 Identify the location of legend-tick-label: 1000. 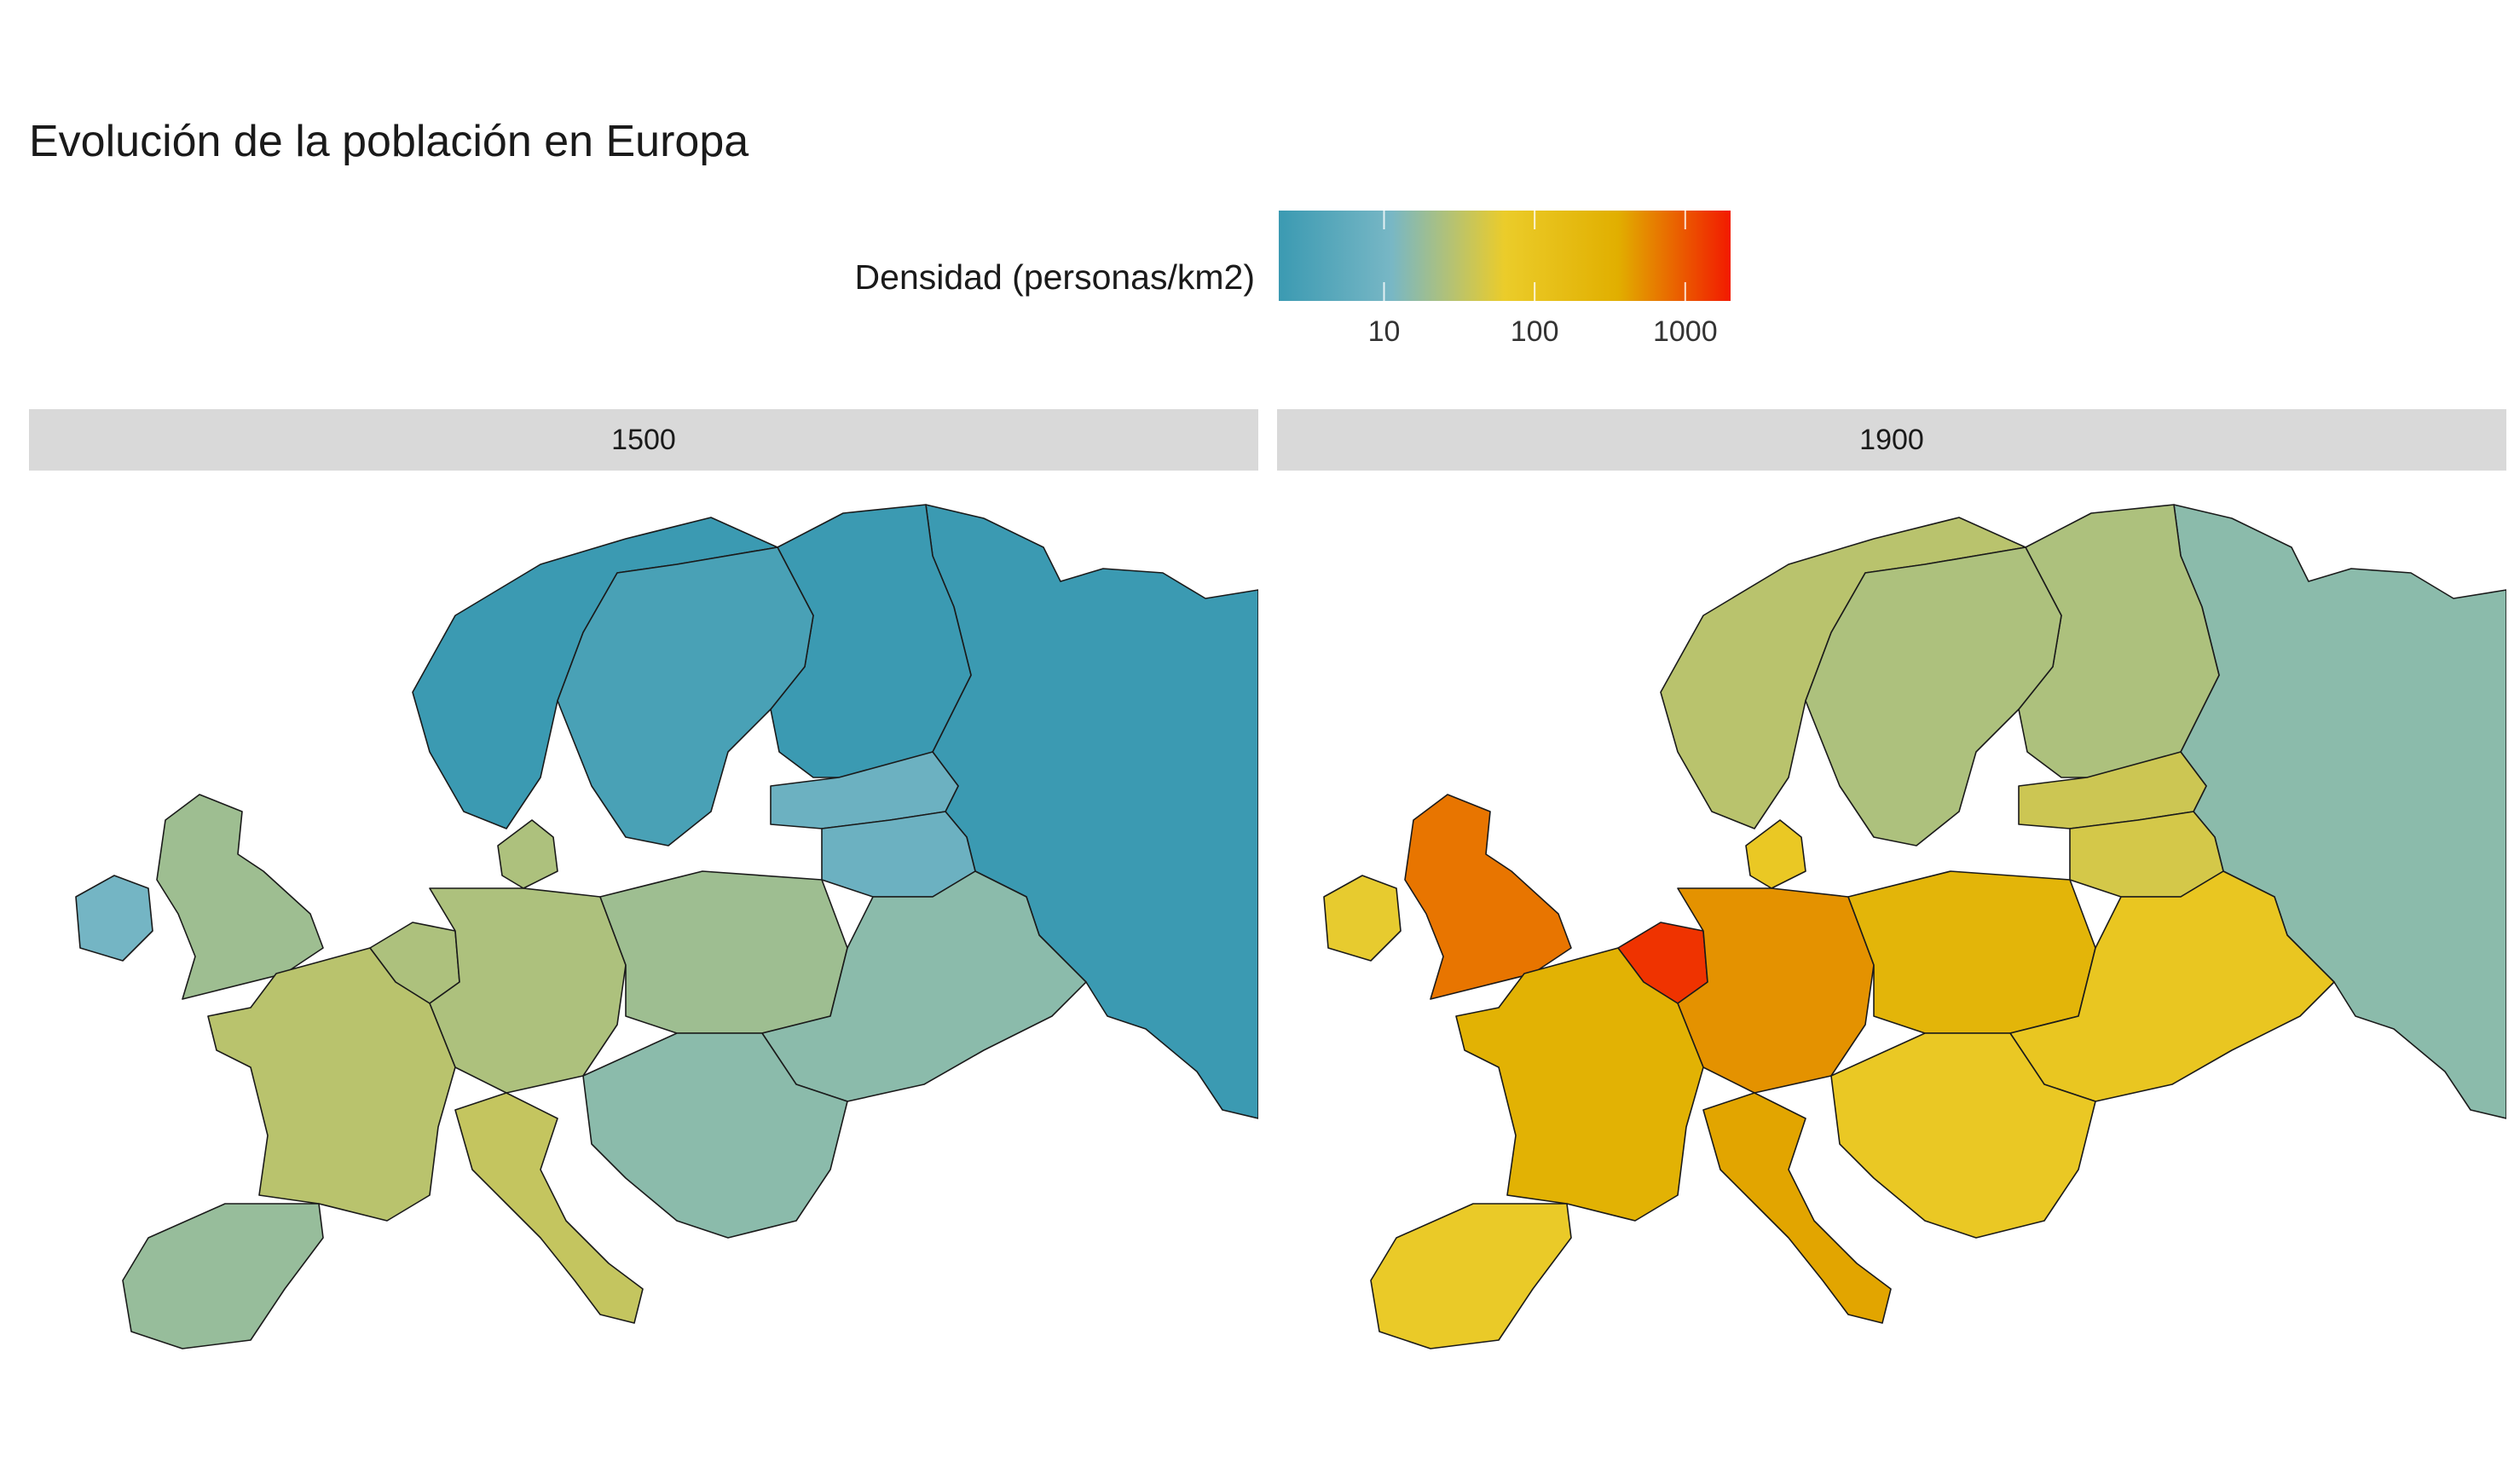
(1685, 332).